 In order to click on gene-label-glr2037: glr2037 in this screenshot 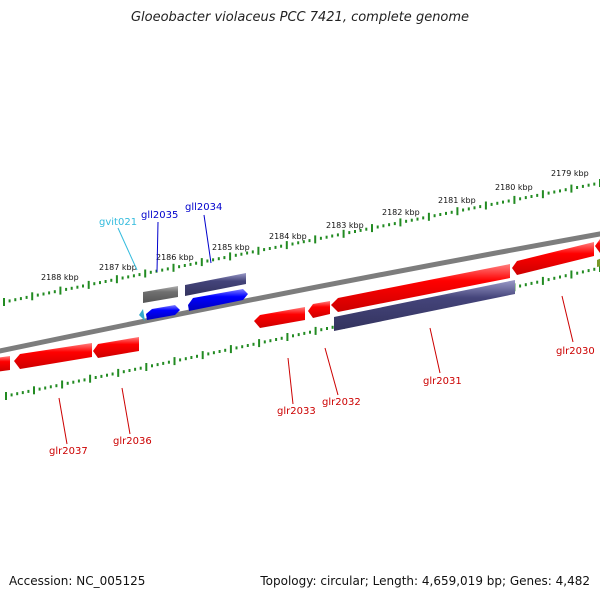, I will do `click(68, 451)`.